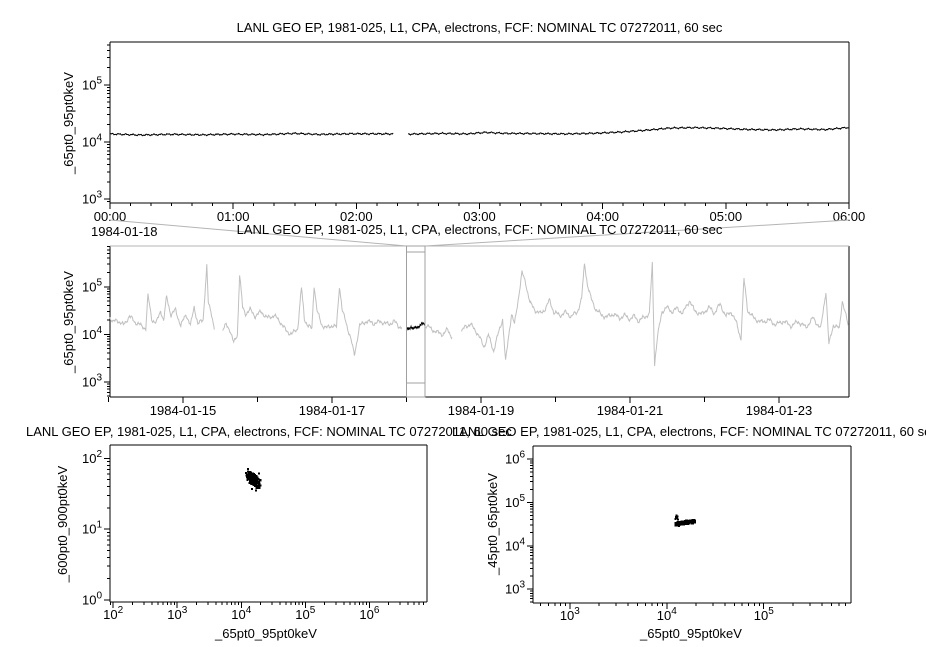 Image resolution: width=926 pixels, height=647 pixels. What do you see at coordinates (630, 410) in the screenshot?
I see `svg-text: 1984-01-21` at bounding box center [630, 410].